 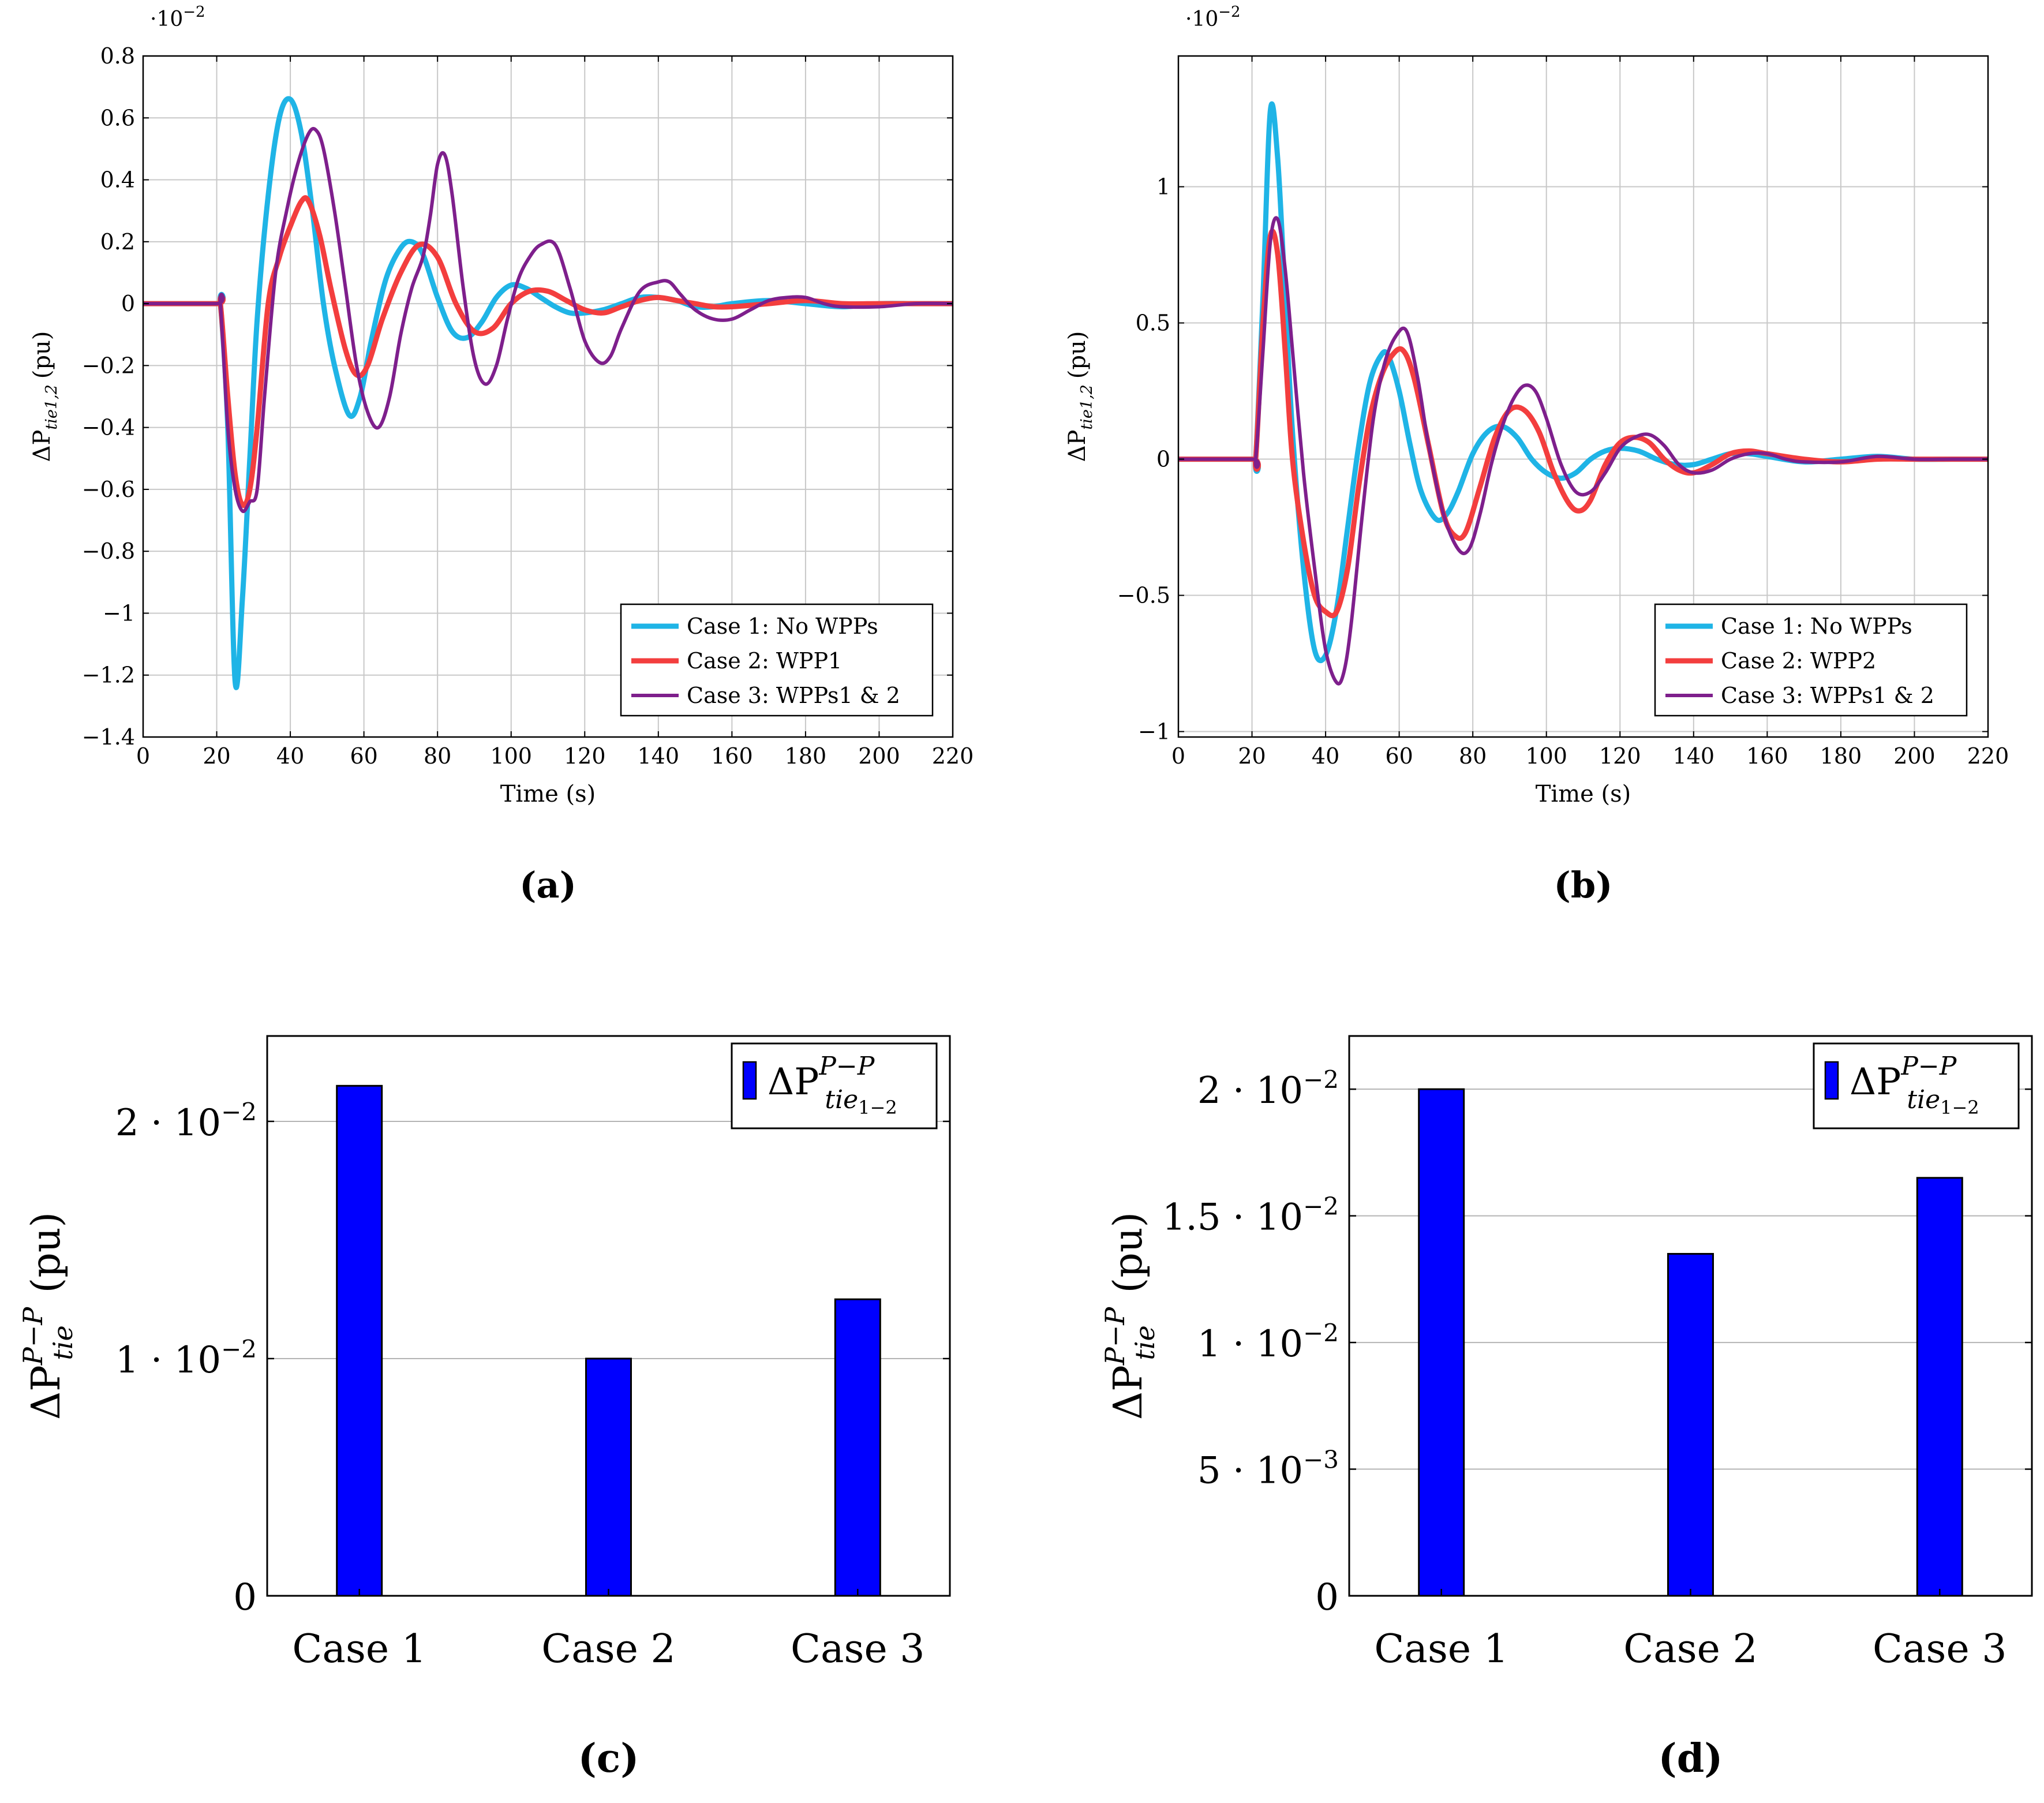 What do you see at coordinates (841, 1099) in the screenshot?
I see `legend-label-subscript: tie` at bounding box center [841, 1099].